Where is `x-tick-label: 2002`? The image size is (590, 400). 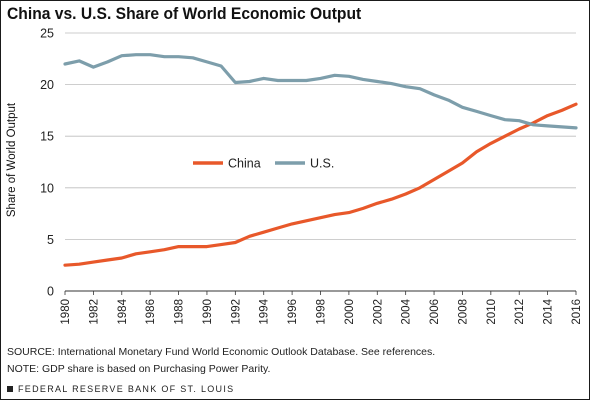 x-tick-label: 2002 is located at coordinates (378, 312).